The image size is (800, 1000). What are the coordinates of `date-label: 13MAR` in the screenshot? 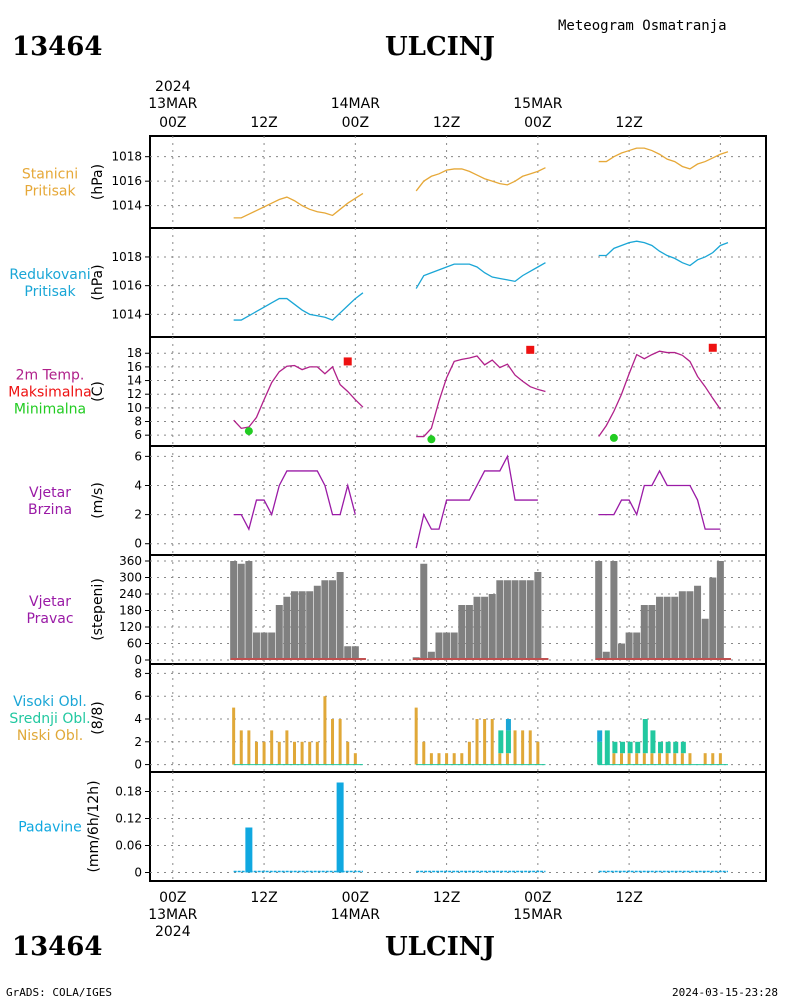 It's located at (172, 104).